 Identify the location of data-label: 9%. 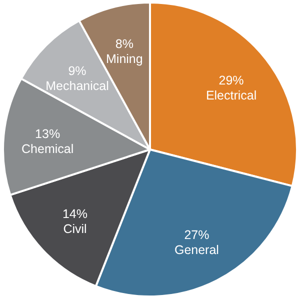
(77, 71).